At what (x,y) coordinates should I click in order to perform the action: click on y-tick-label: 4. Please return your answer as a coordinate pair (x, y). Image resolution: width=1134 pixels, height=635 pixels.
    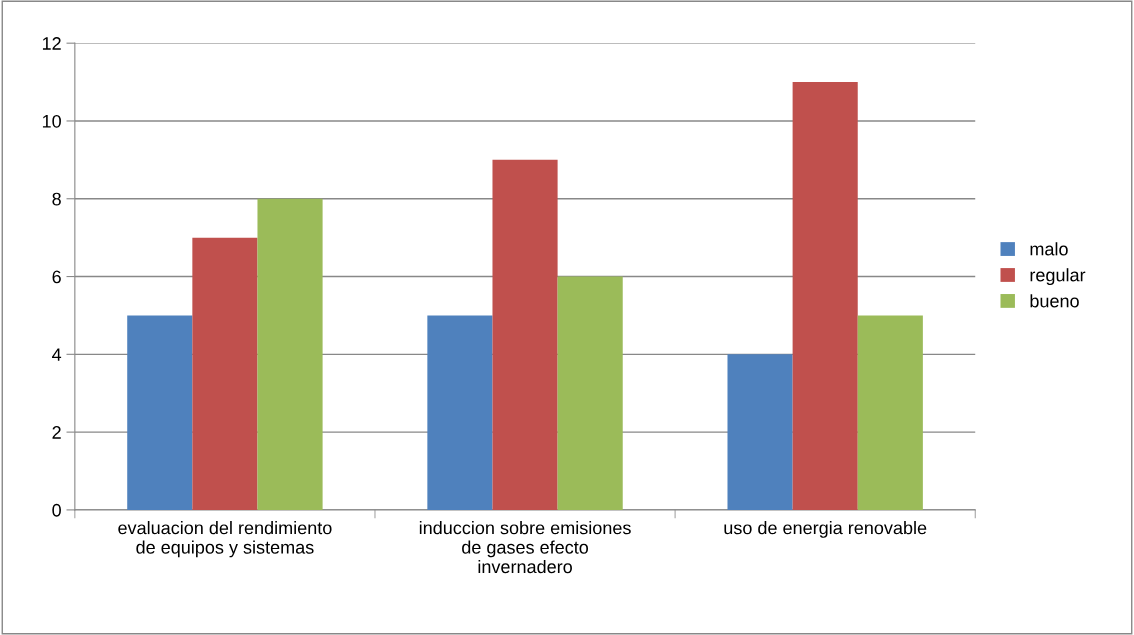
    Looking at the image, I should click on (57, 354).